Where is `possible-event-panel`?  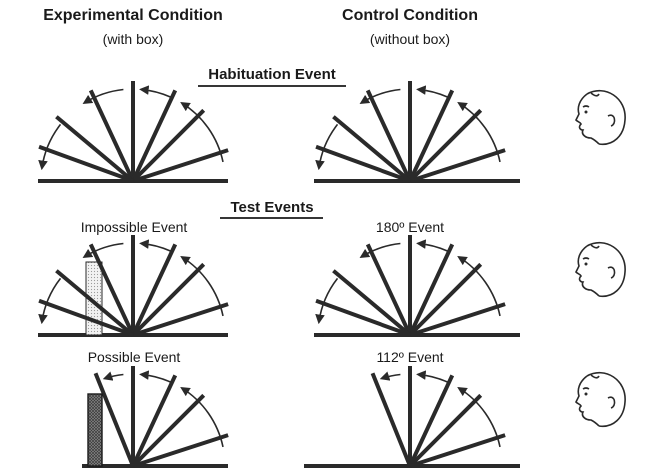
possible-event-panel is located at coordinates (155, 417).